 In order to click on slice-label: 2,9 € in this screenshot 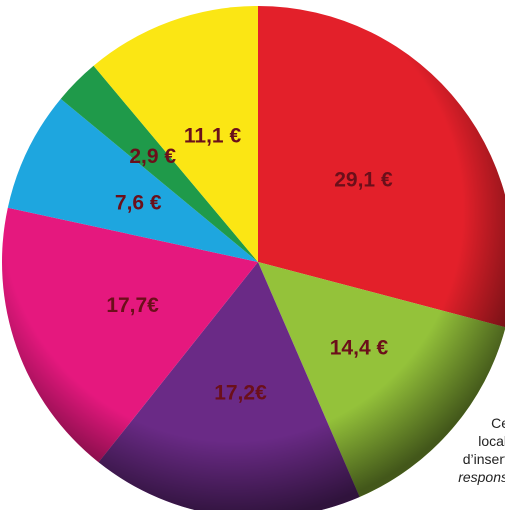, I will do `click(152, 156)`.